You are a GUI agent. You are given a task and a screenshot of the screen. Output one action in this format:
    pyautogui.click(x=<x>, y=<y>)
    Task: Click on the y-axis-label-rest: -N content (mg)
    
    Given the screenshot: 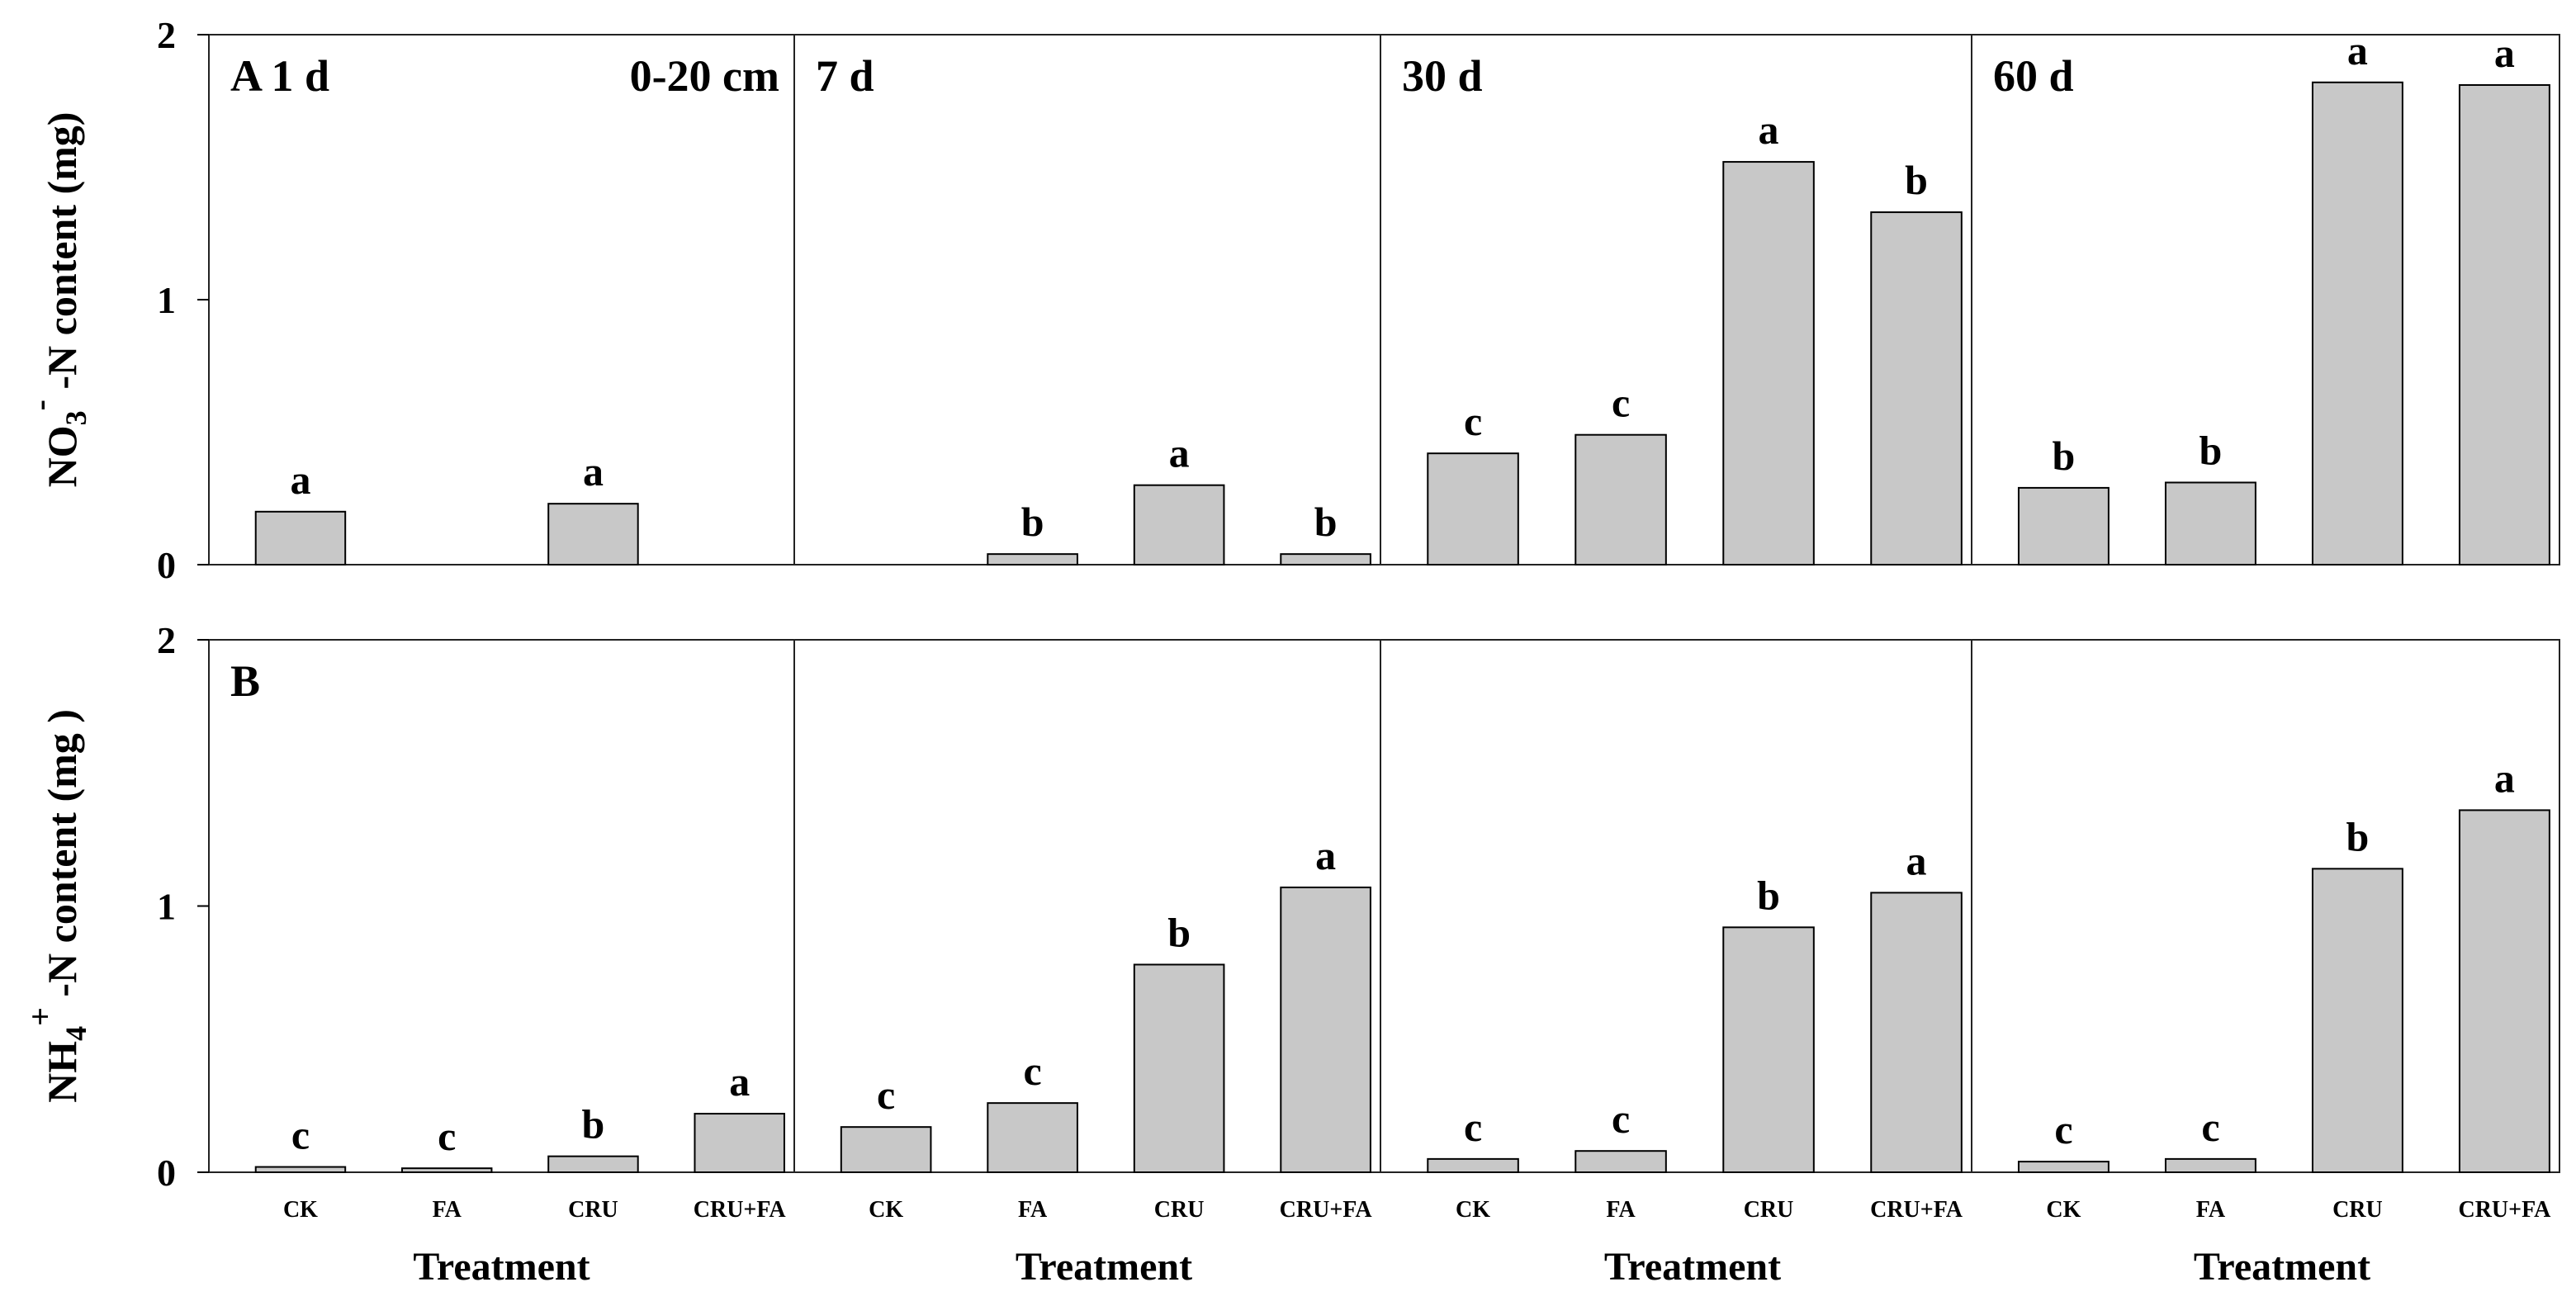 What is the action you would take?
    pyautogui.click(x=62, y=256)
    